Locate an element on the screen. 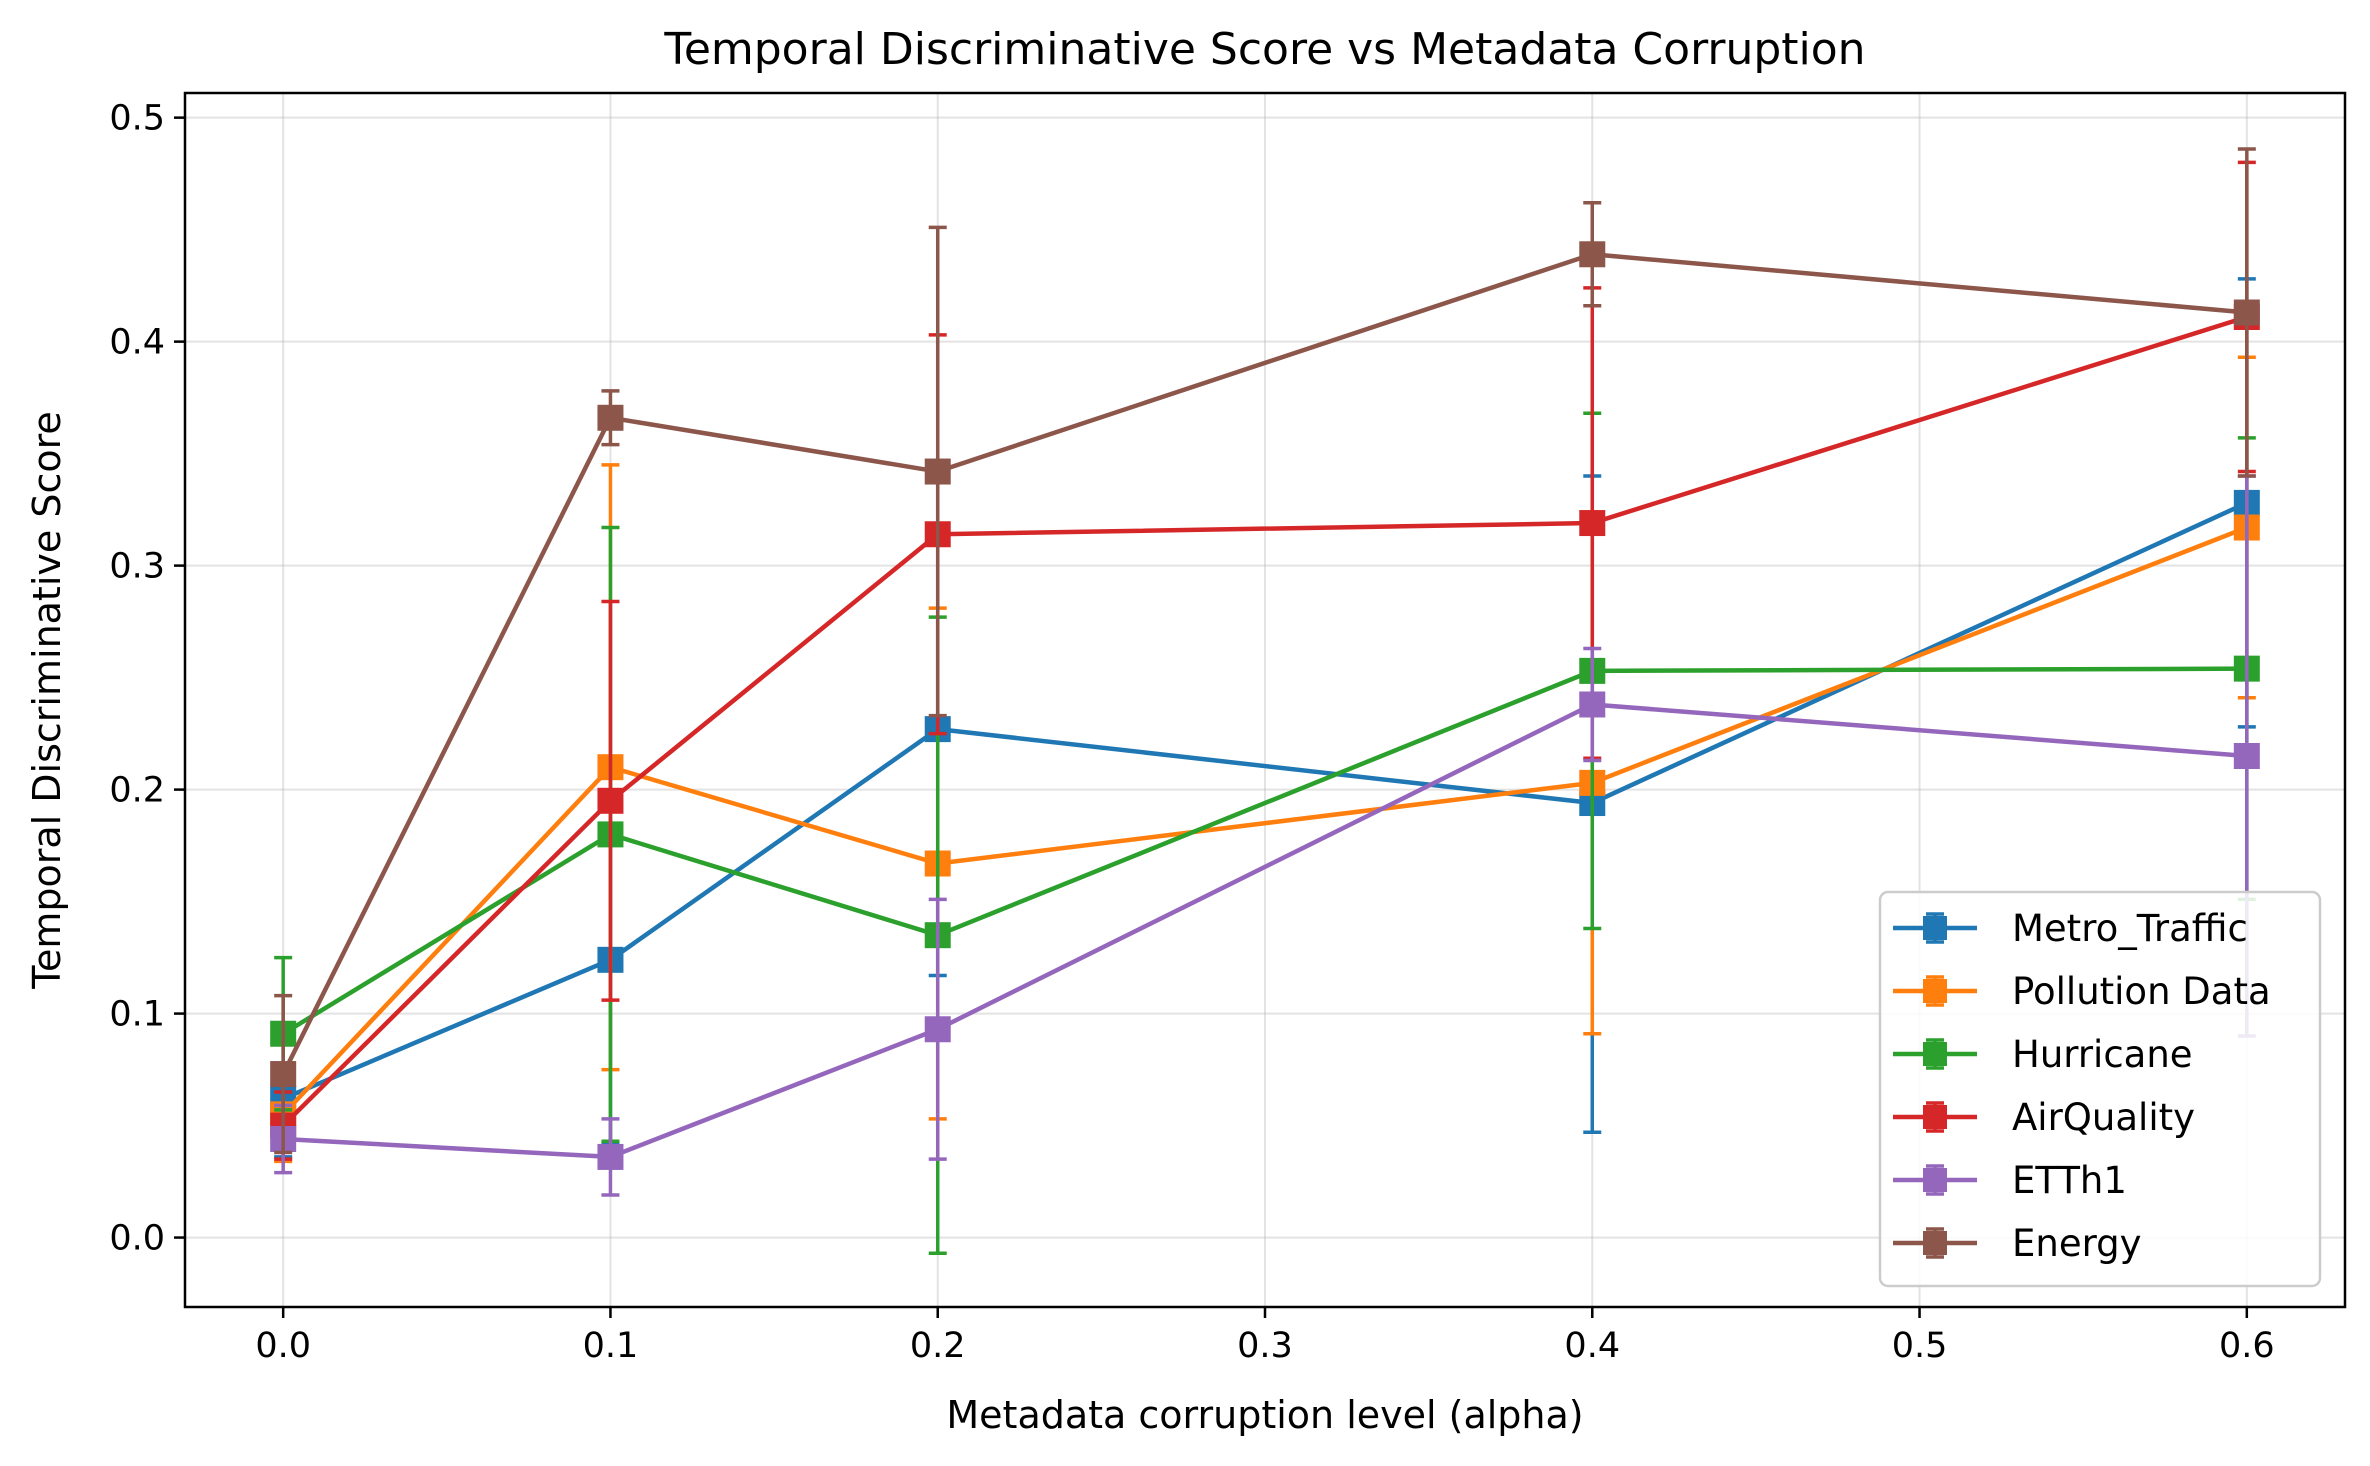  legend-entry: Energy is located at coordinates (2017, 1243).